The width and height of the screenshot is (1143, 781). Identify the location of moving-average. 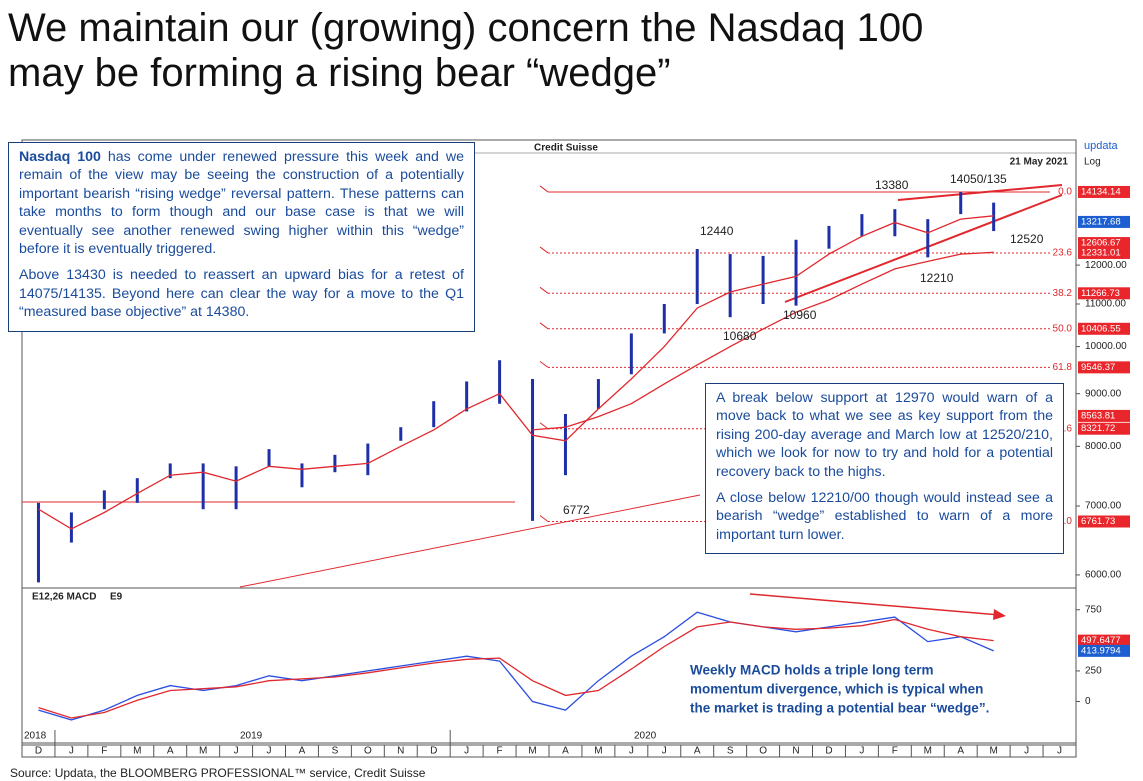
(763, 341).